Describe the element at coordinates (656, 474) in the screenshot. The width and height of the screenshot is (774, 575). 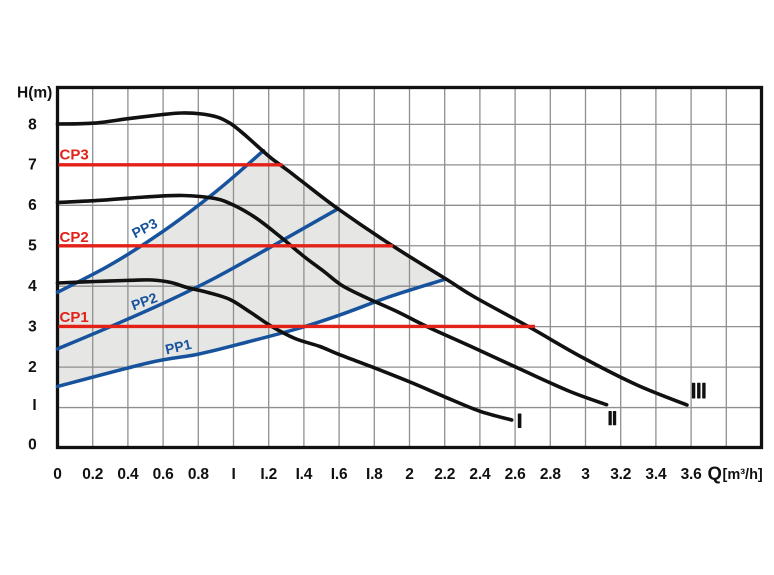
I see `svg-text: 3.4` at that location.